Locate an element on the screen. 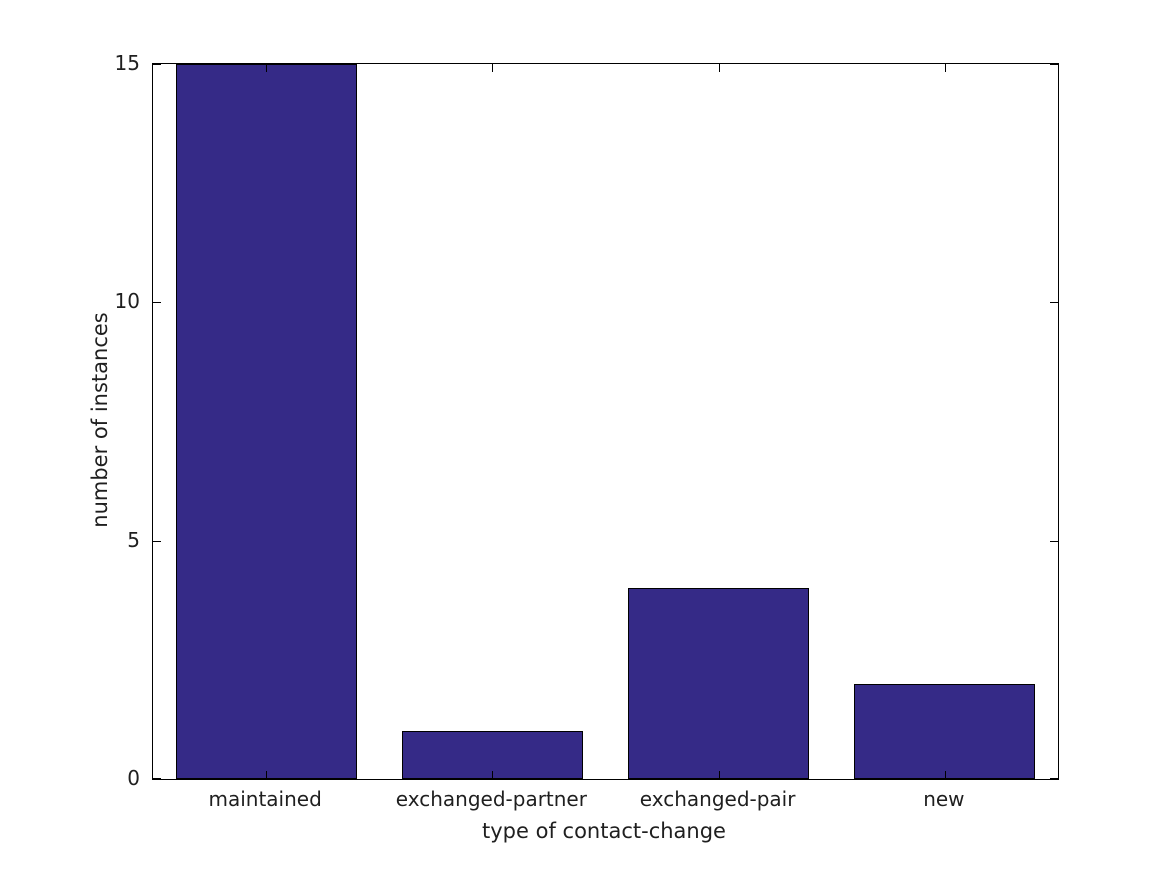  y-axis-label: number of instances is located at coordinates (100, 420).